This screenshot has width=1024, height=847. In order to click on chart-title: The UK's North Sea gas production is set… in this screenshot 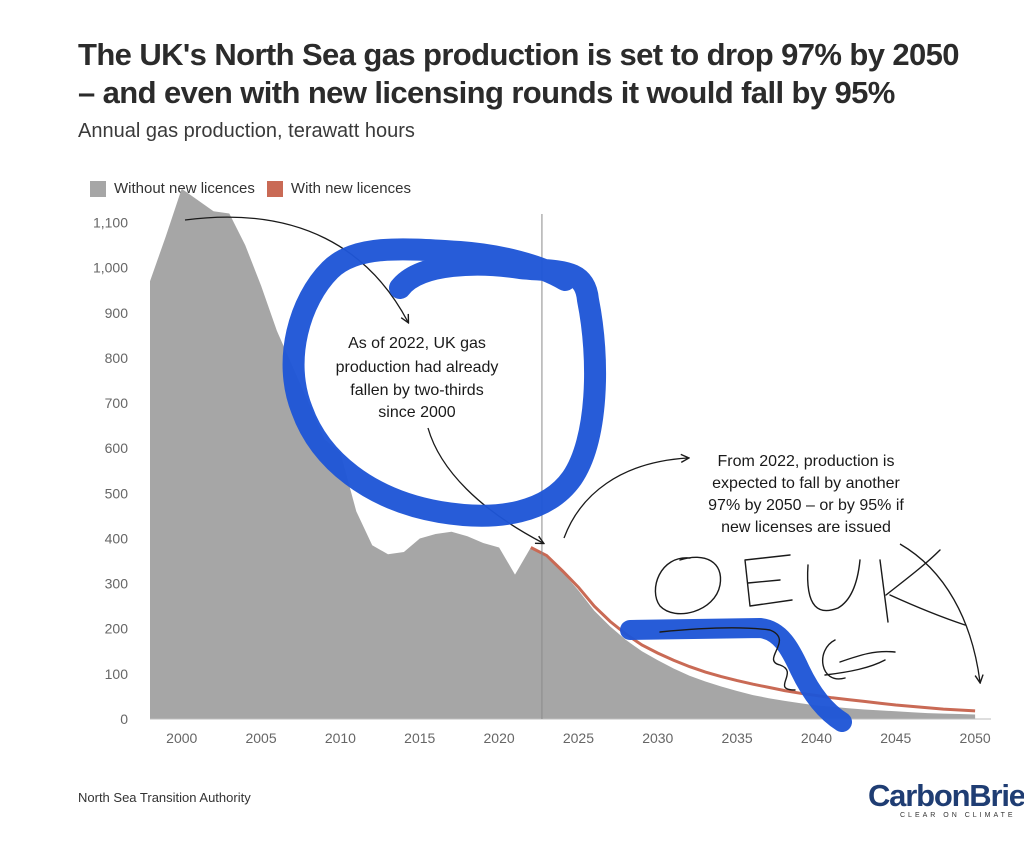, I will do `click(528, 74)`.